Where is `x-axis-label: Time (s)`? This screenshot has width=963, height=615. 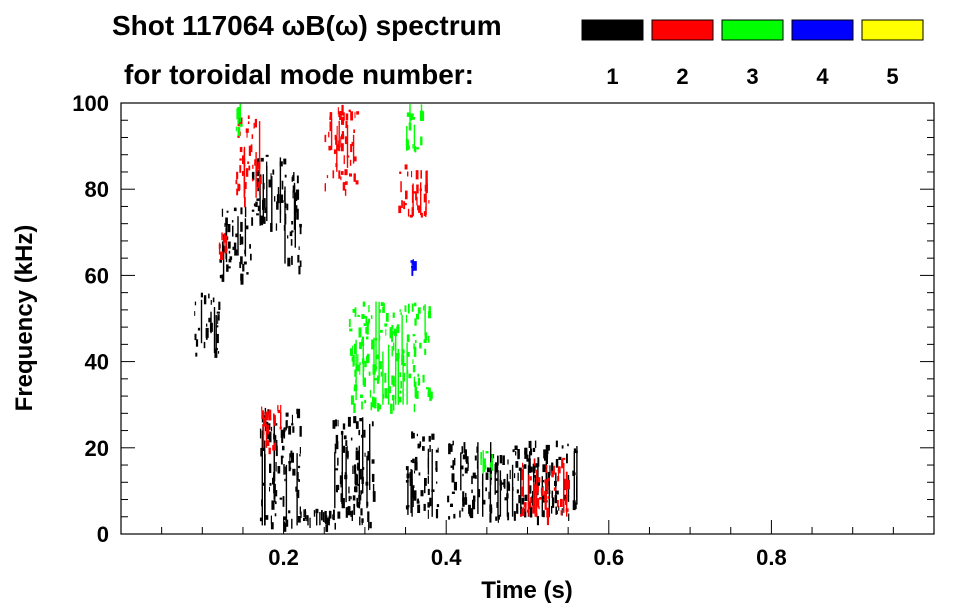 x-axis-label: Time (s) is located at coordinates (527, 590).